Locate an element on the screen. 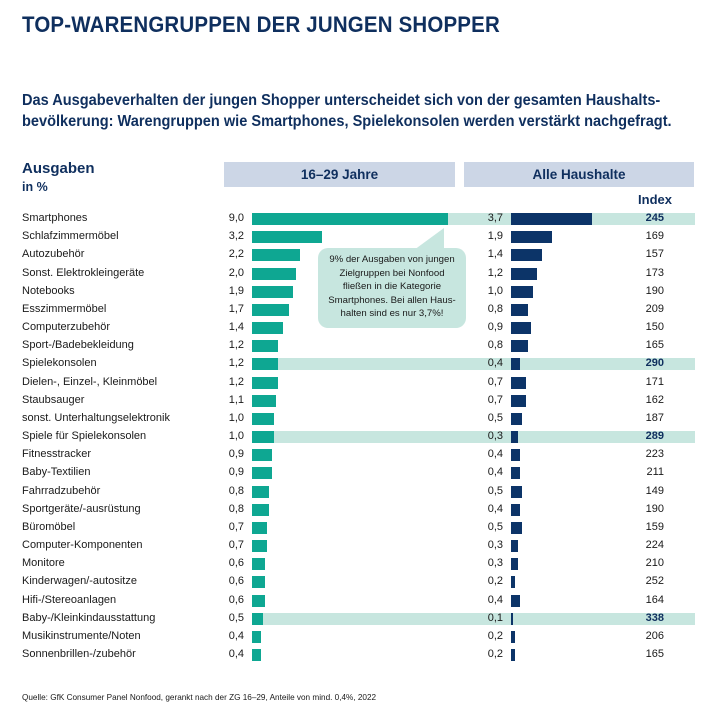 The image size is (716, 716). chart-row: Büromöbel 0,7 0,5 159 is located at coordinates (358, 528).